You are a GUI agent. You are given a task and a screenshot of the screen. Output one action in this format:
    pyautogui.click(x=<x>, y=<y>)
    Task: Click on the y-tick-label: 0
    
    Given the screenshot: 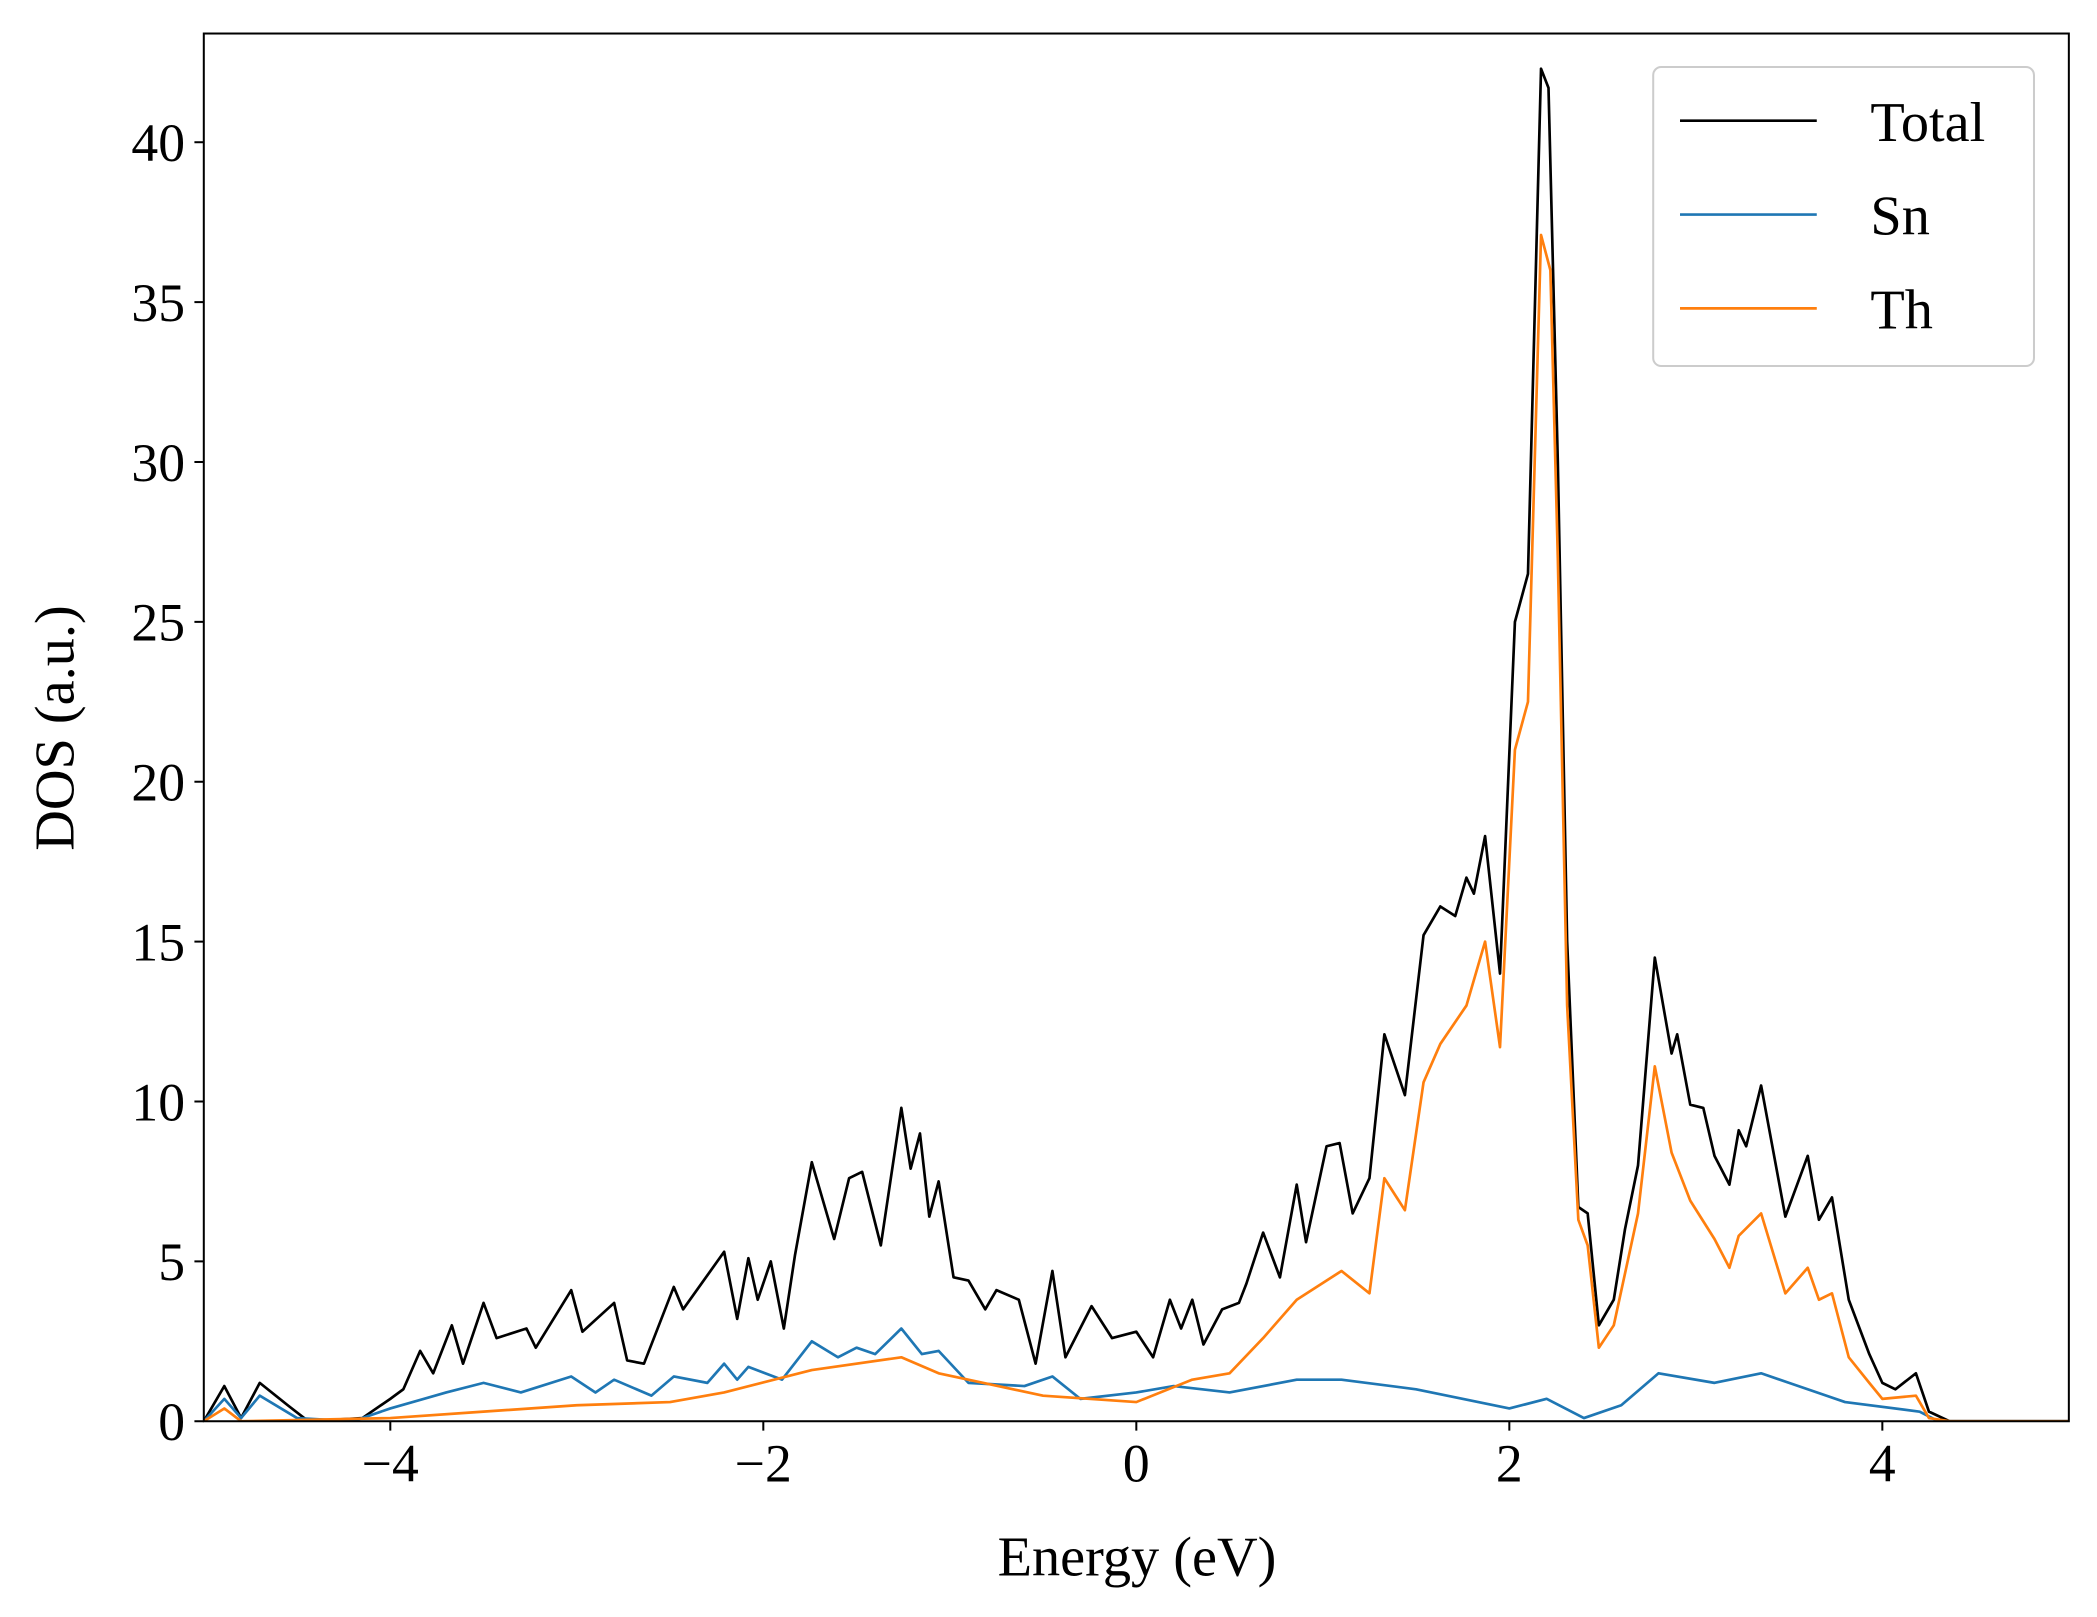 What is the action you would take?
    pyautogui.click(x=171, y=1422)
    